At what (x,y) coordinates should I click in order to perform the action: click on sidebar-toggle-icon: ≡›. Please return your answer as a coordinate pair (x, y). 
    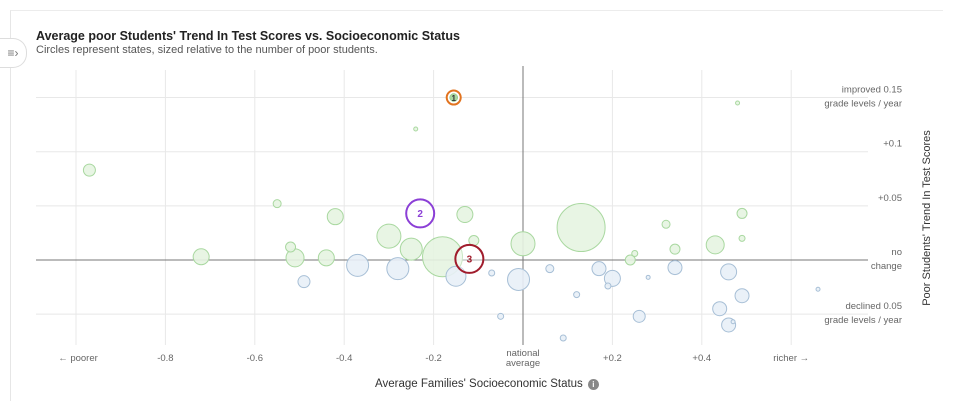
    Looking at the image, I should click on (13, 53).